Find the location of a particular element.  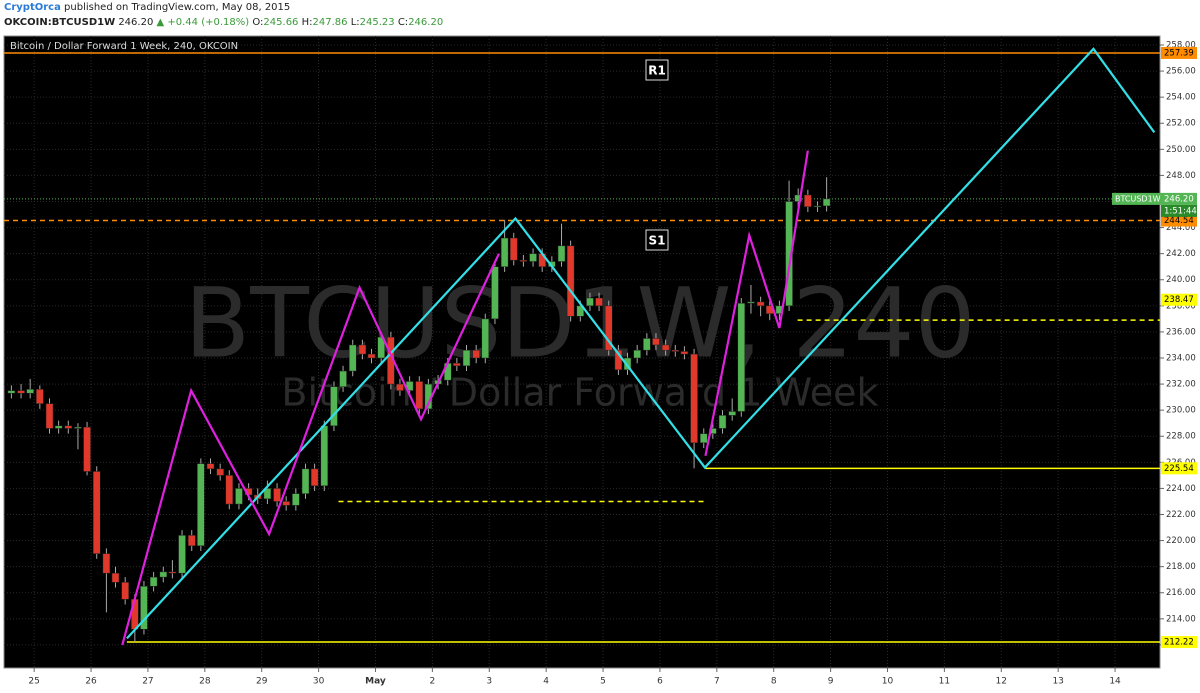

x-tick-label: May is located at coordinates (375, 682).